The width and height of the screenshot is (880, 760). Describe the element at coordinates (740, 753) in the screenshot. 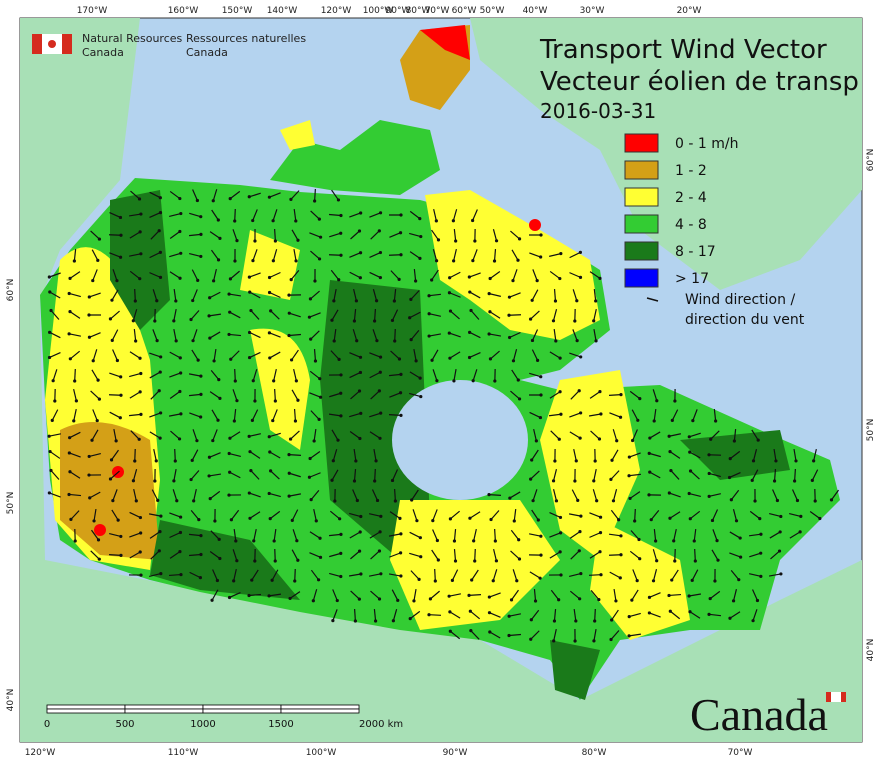

I see `graticule-label: 70°W` at that location.